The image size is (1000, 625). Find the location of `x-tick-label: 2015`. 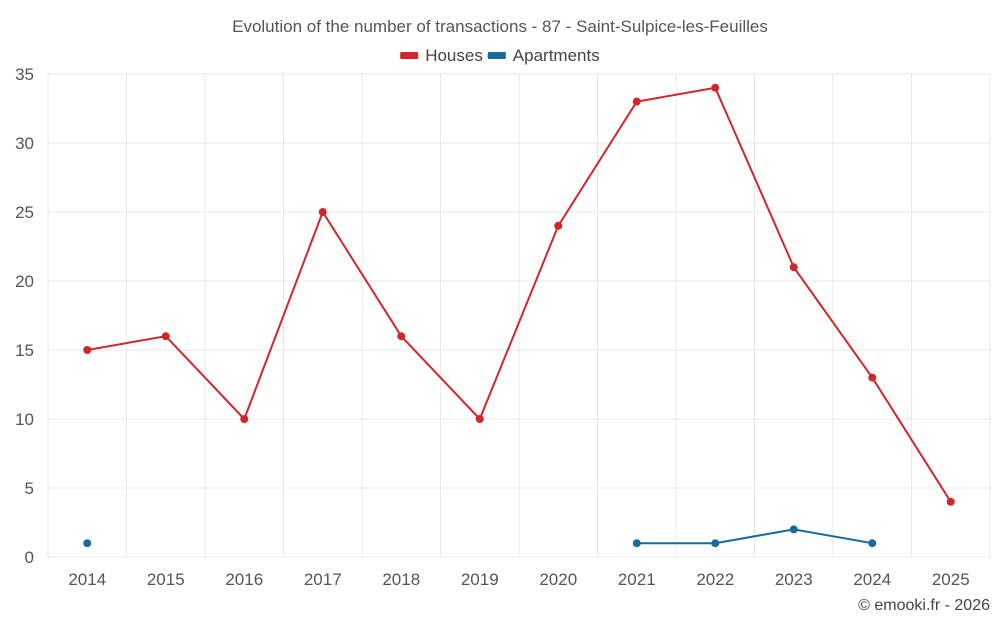

x-tick-label: 2015 is located at coordinates (166, 579).